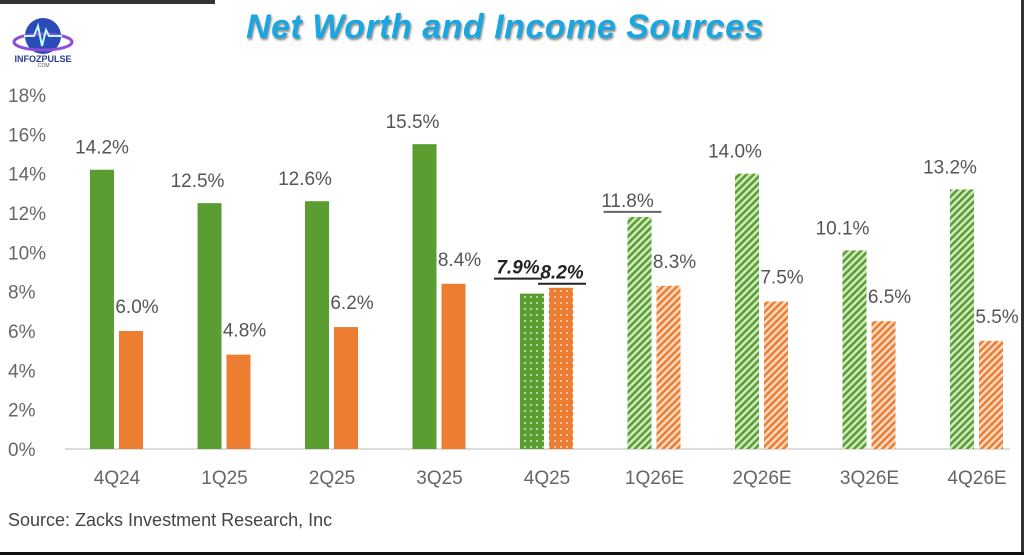 This screenshot has width=1024, height=555. Describe the element at coordinates (27, 214) in the screenshot. I see `y-tick-label: 12%` at that location.